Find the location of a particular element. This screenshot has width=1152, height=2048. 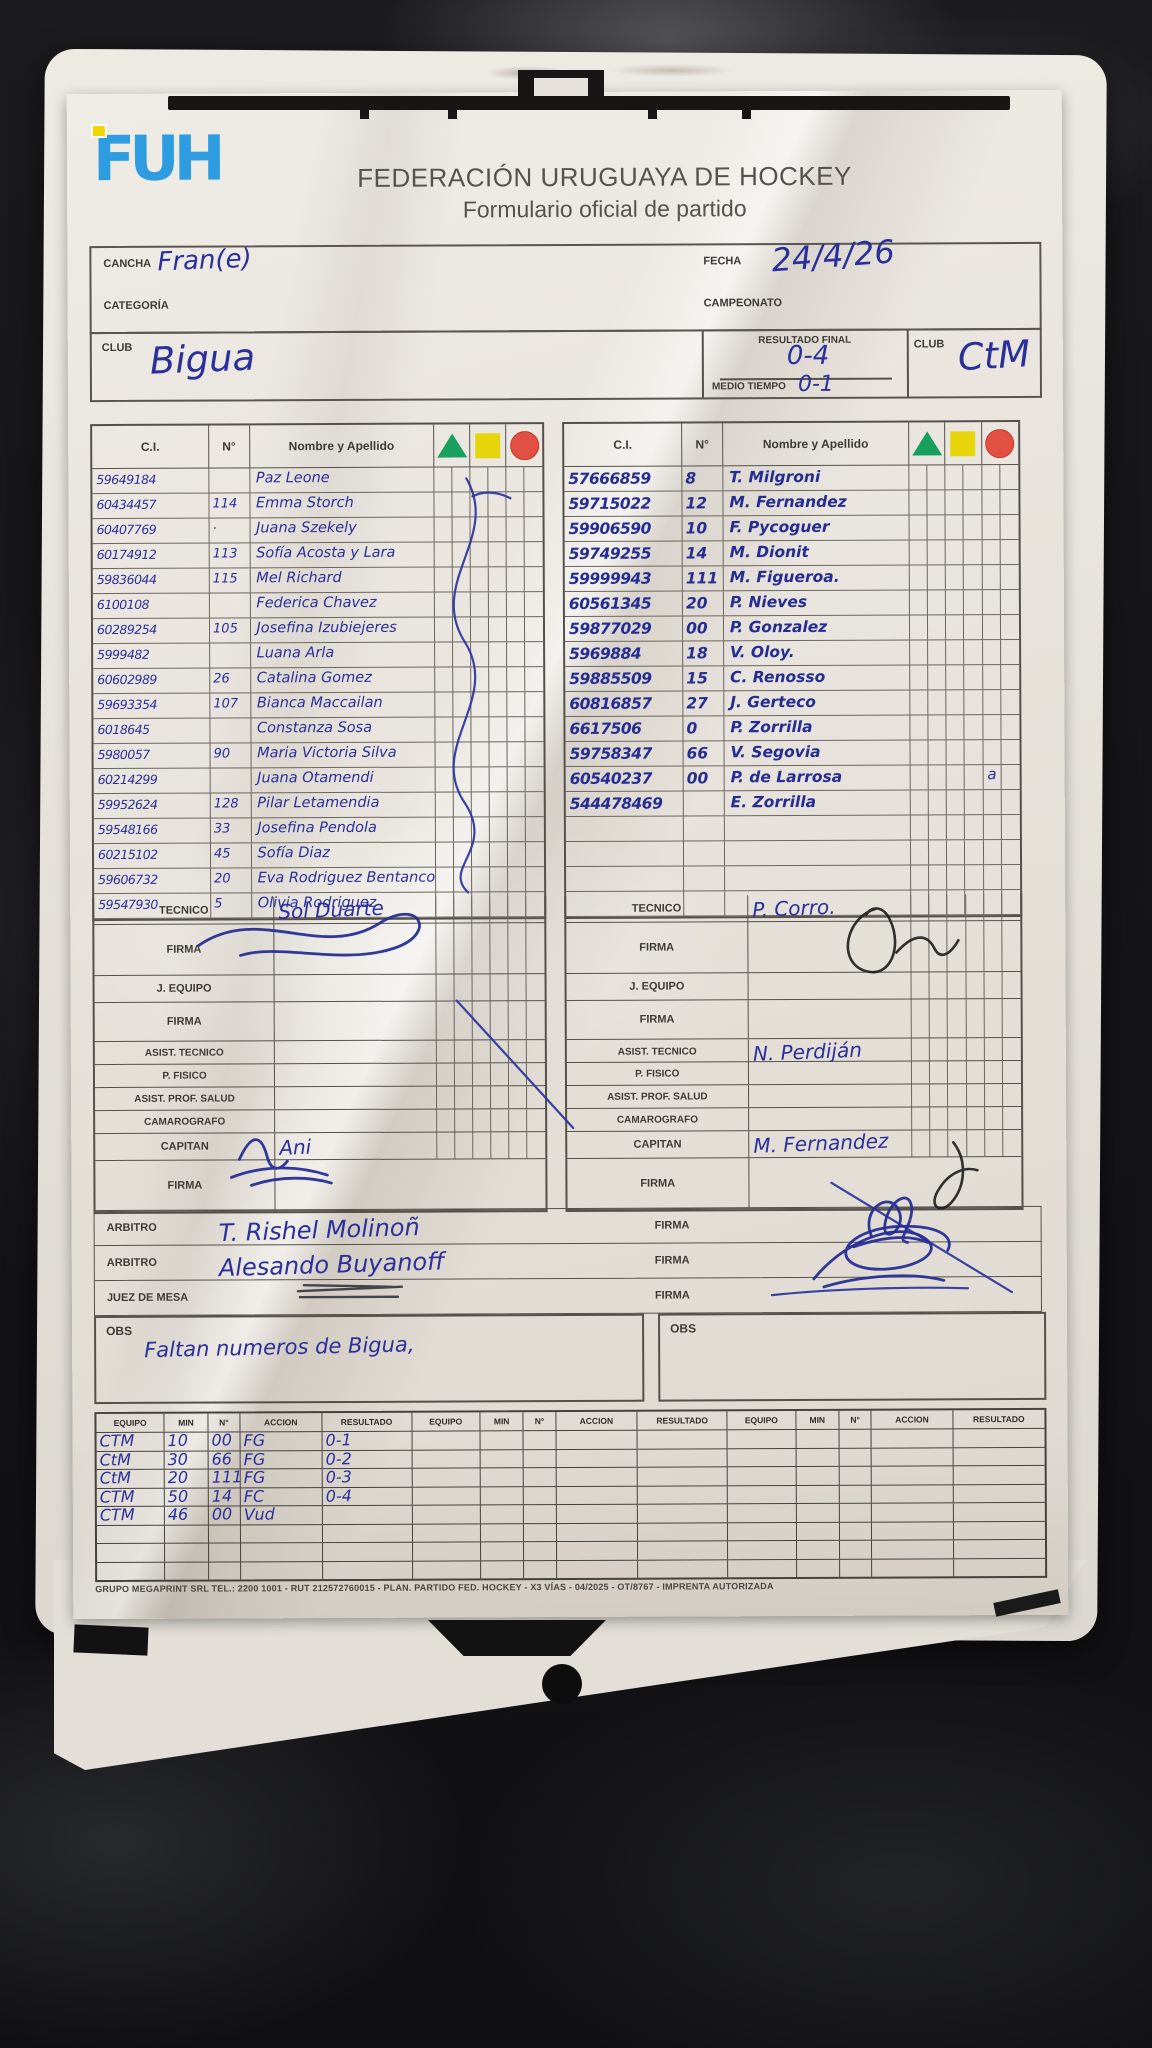

player-number: 45 is located at coordinates (231, 855).